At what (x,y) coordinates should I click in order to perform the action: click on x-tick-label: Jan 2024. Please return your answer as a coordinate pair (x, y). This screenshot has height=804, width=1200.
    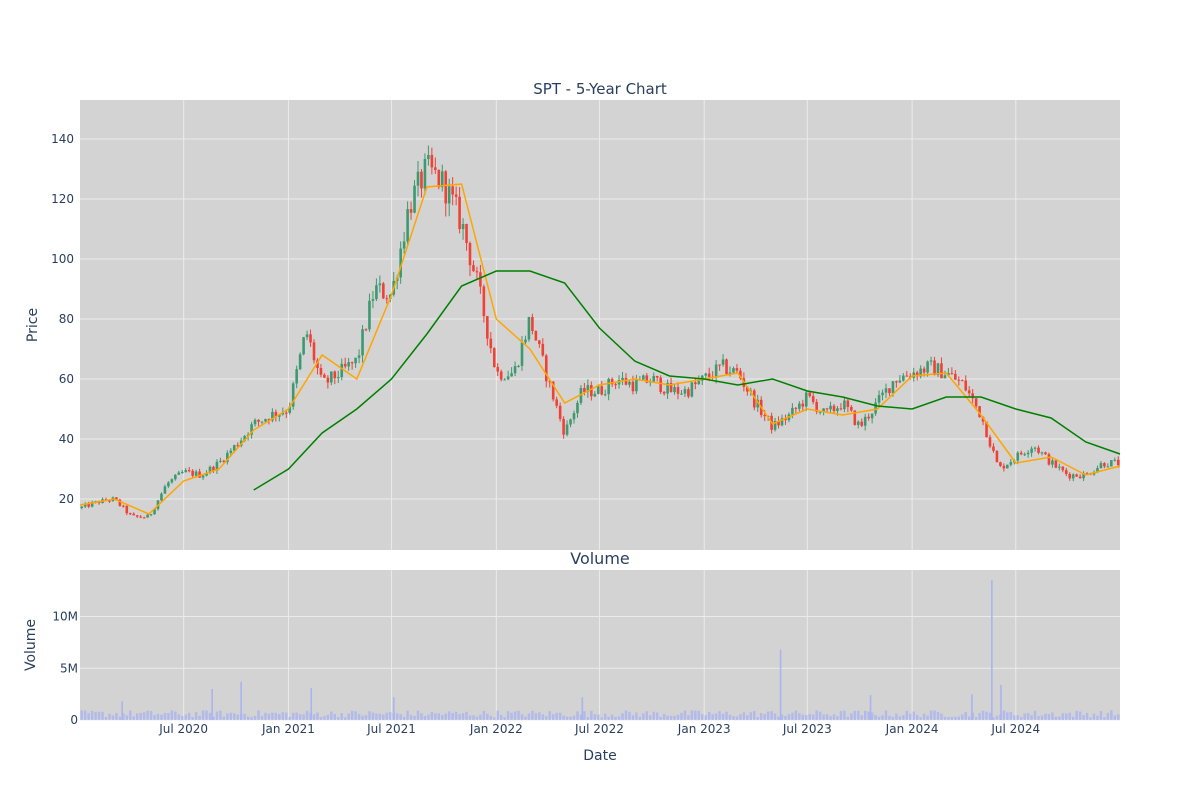
    Looking at the image, I should click on (912, 729).